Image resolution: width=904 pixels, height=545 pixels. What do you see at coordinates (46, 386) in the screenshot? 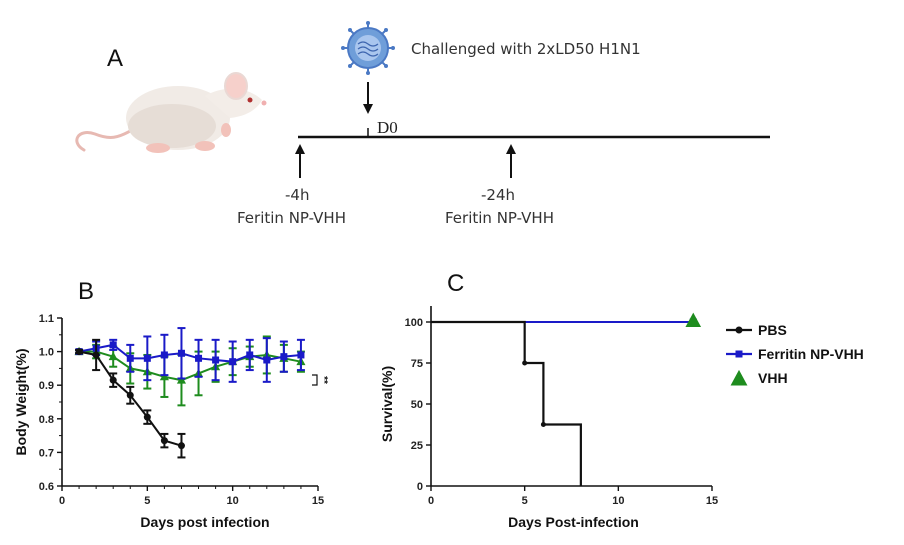
I see `y-tick-label: 0.9` at bounding box center [46, 386].